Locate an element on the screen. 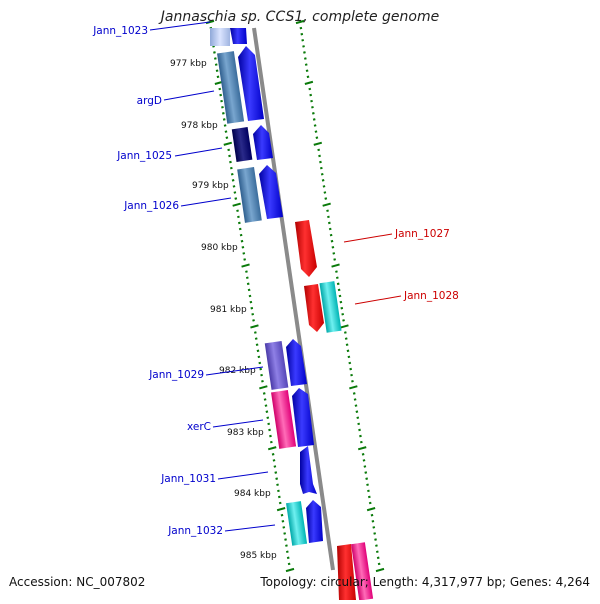 This screenshot has height=604, width=600. gene-label-jann-1027: Jann_1027 is located at coordinates (422, 234).